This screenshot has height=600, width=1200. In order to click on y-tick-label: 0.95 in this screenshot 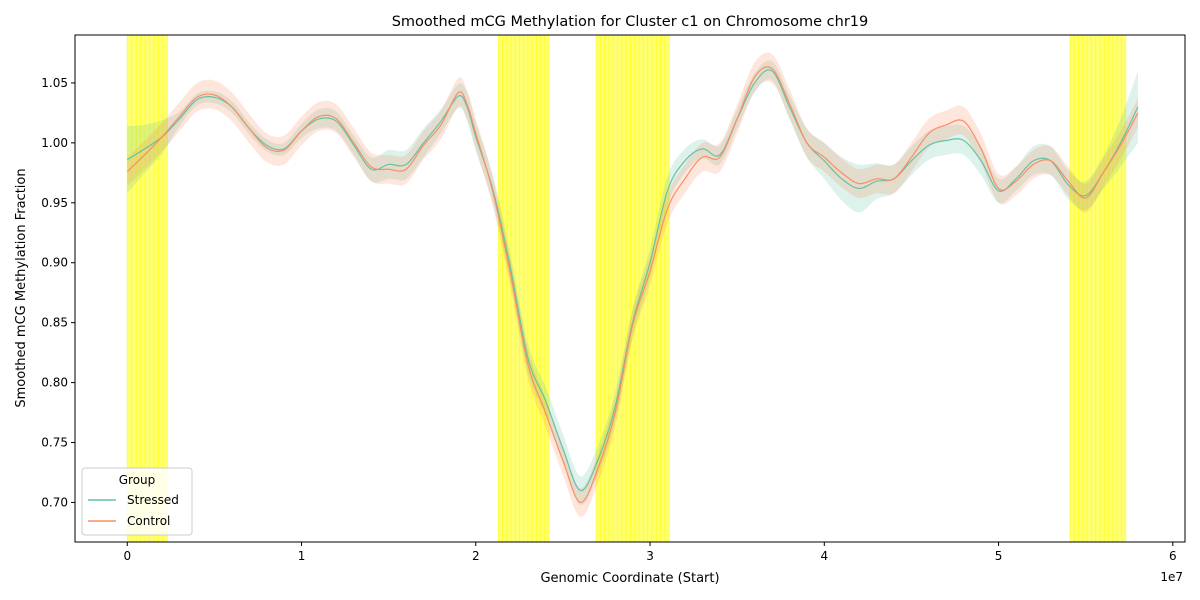, I will do `click(54, 203)`.